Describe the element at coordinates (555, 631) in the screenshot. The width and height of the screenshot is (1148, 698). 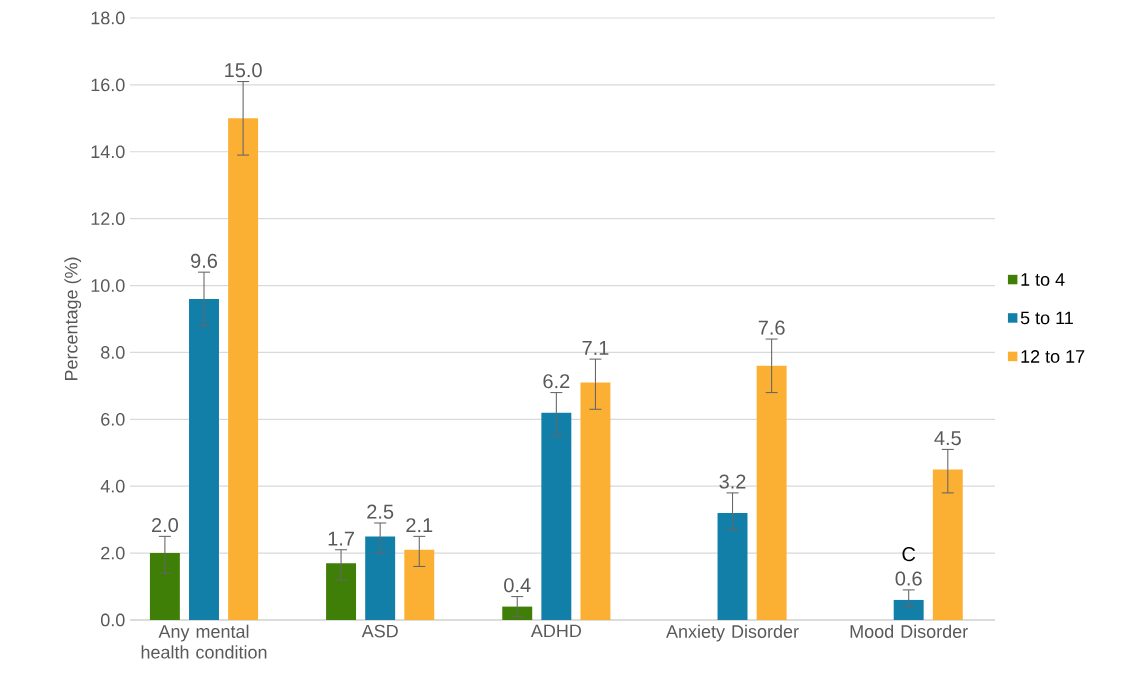
I see `x-tick-label: ADHD` at that location.